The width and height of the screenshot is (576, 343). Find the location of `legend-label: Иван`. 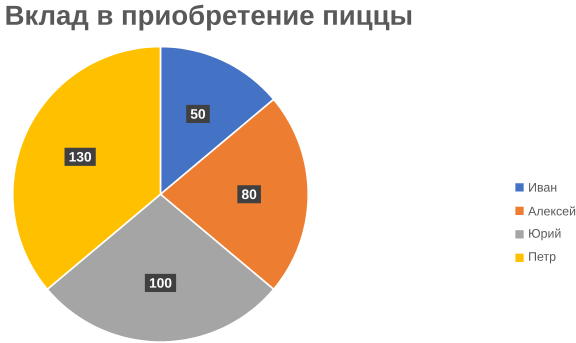

legend-label: Иван is located at coordinates (542, 187).